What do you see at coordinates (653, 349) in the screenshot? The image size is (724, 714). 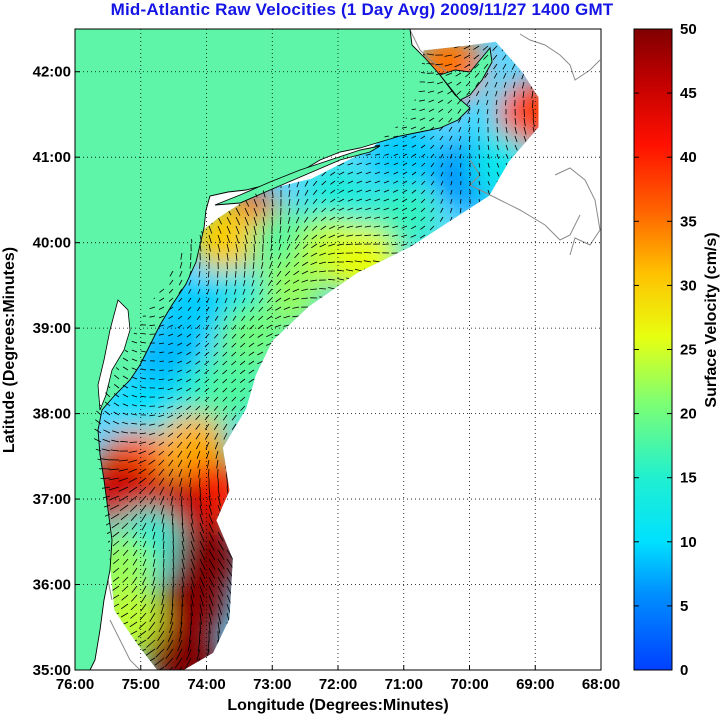 I see `colorbar-gradient` at bounding box center [653, 349].